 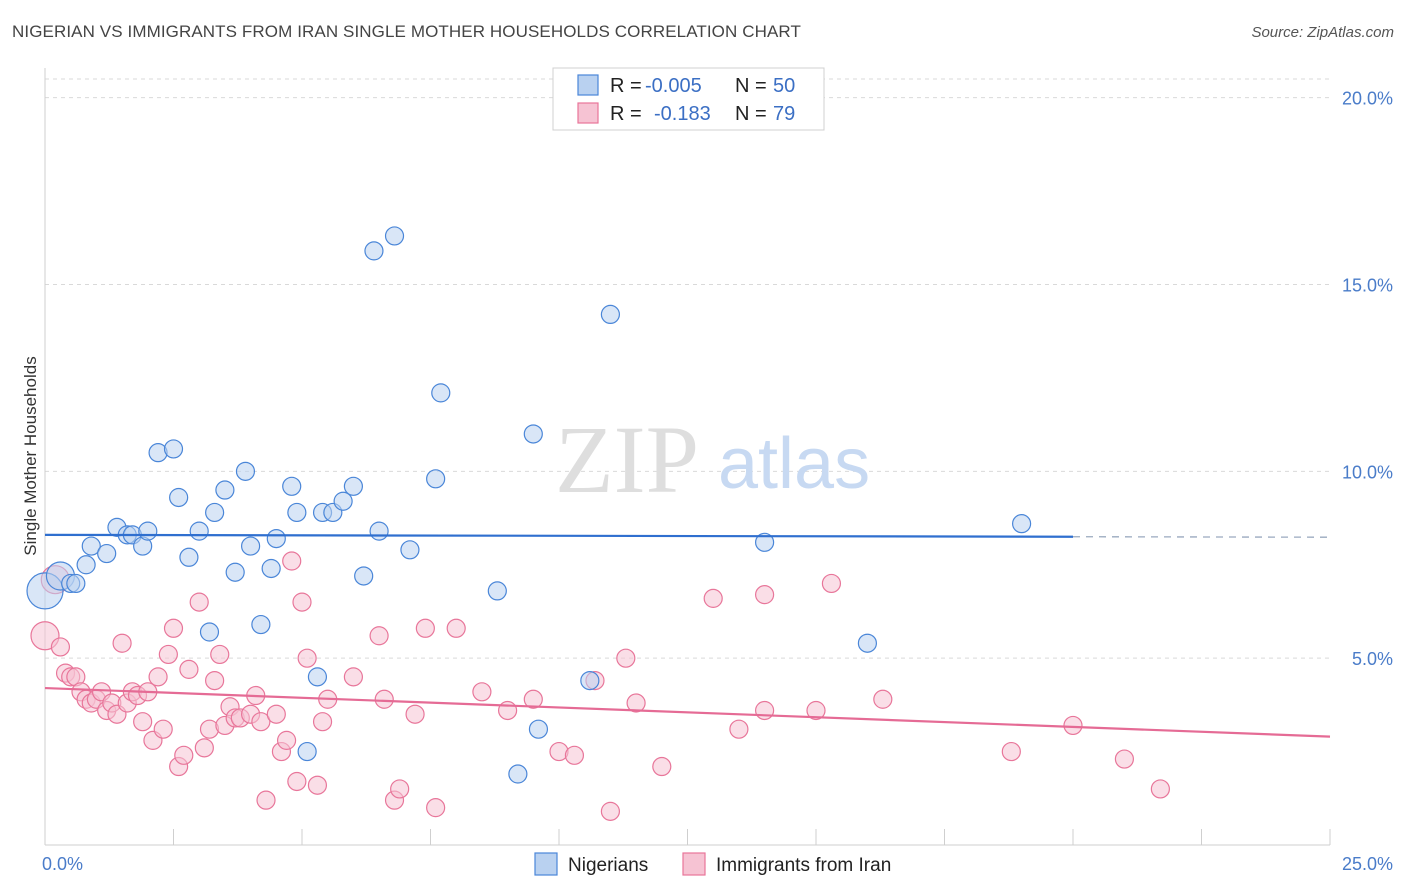 I want to click on legend-n-value-1: 50, so click(x=784, y=86).